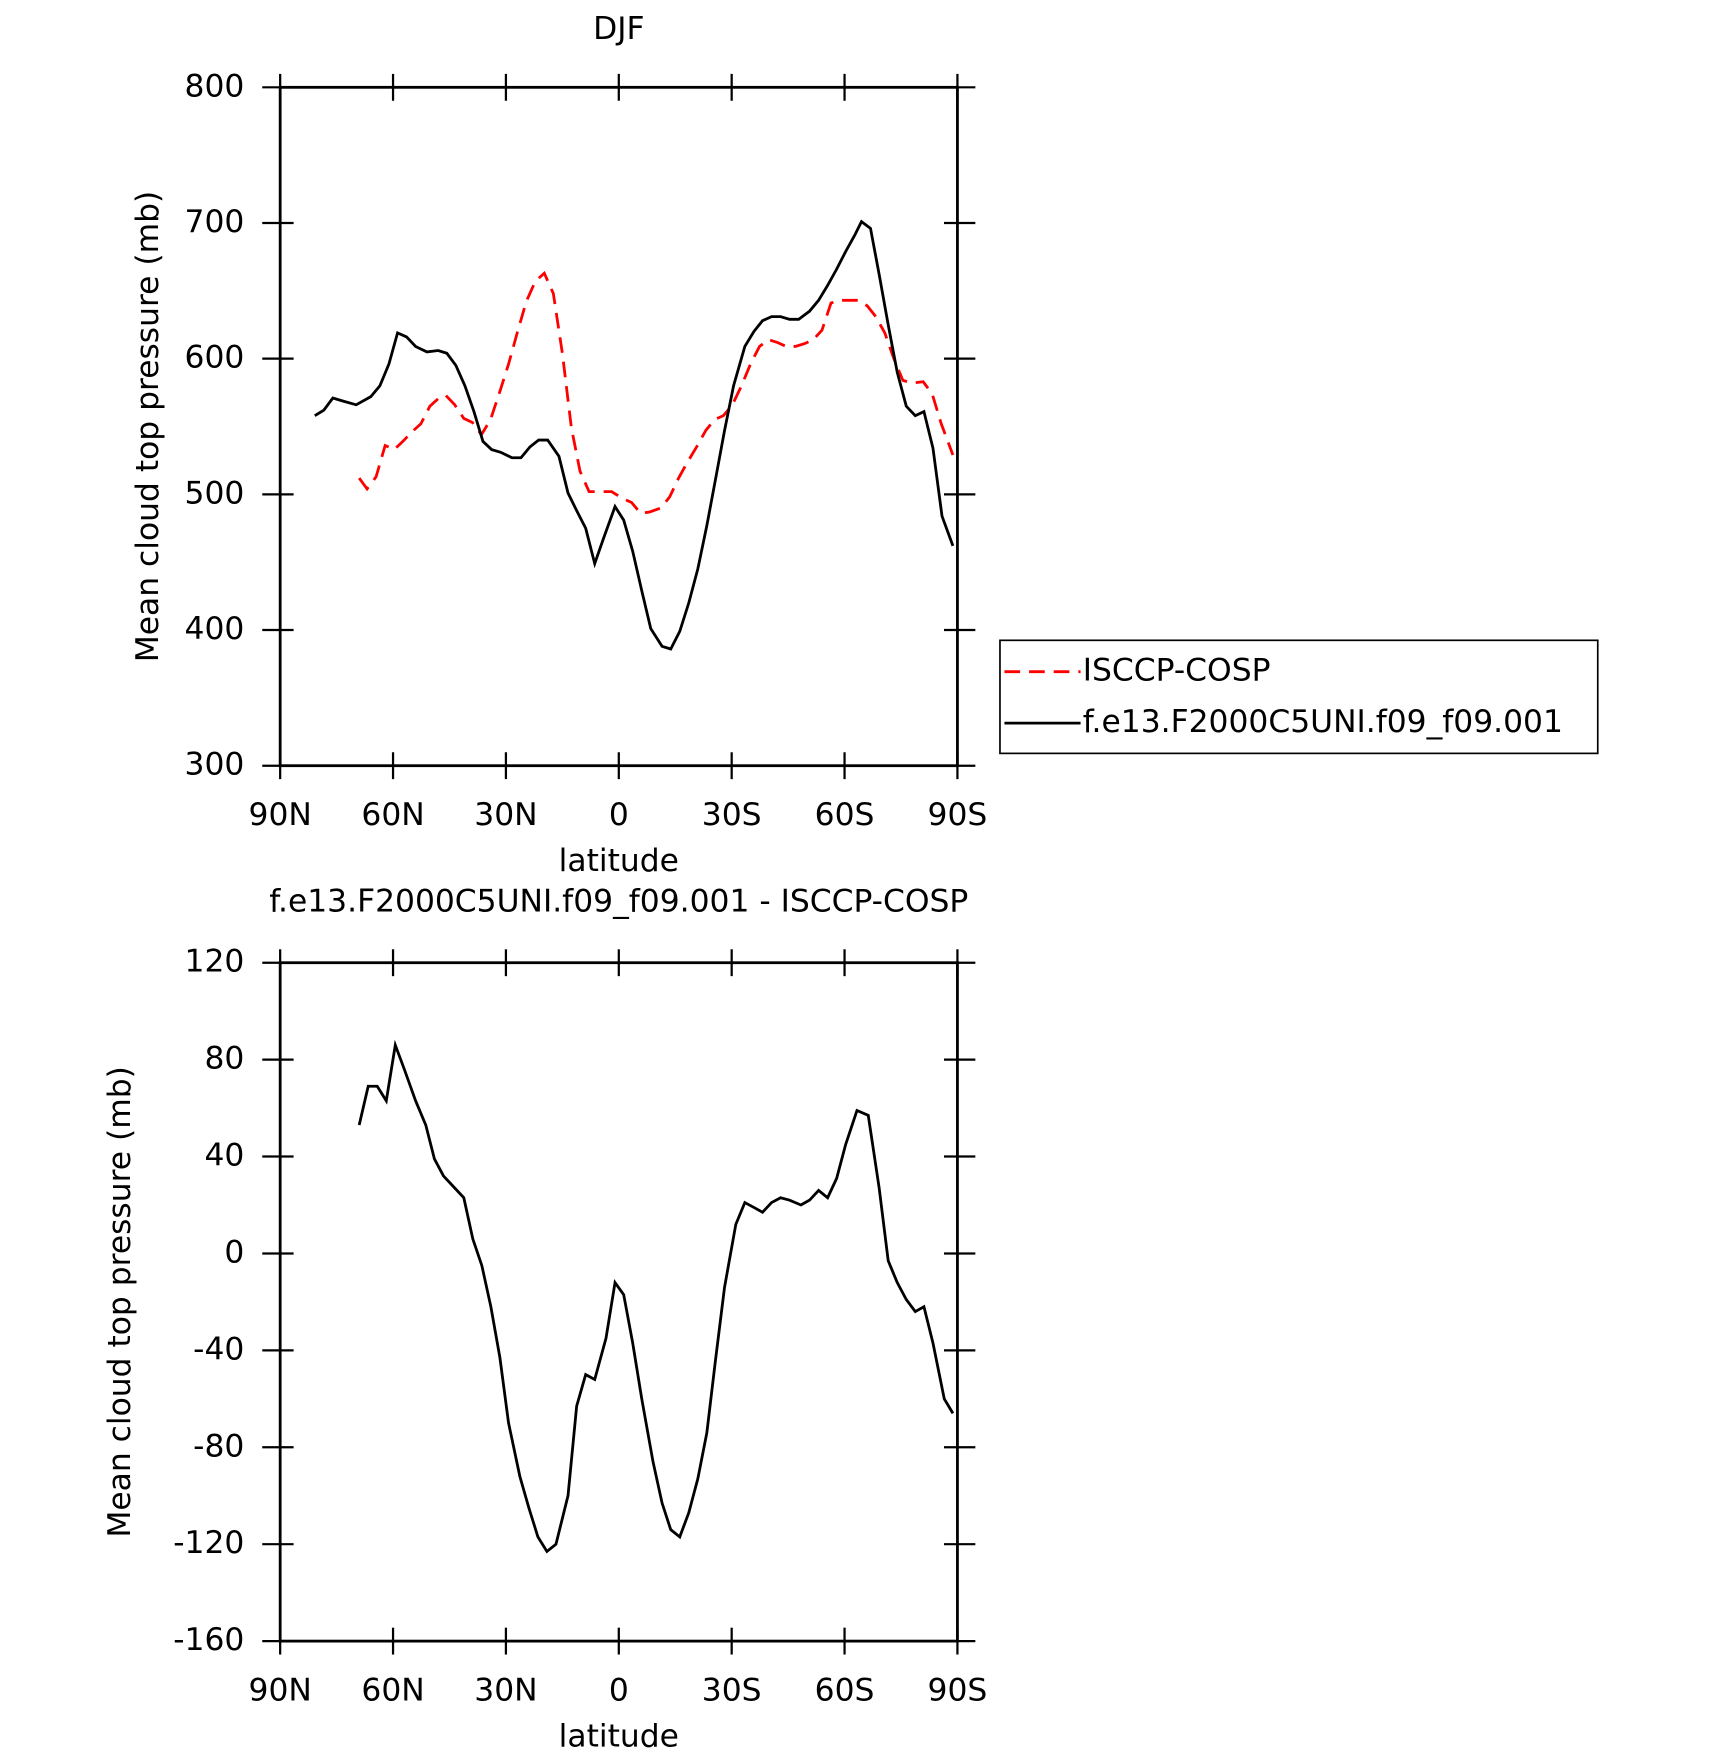 This screenshot has height=1762, width=1710. I want to click on y-tick-label: 0, so click(234, 1252).